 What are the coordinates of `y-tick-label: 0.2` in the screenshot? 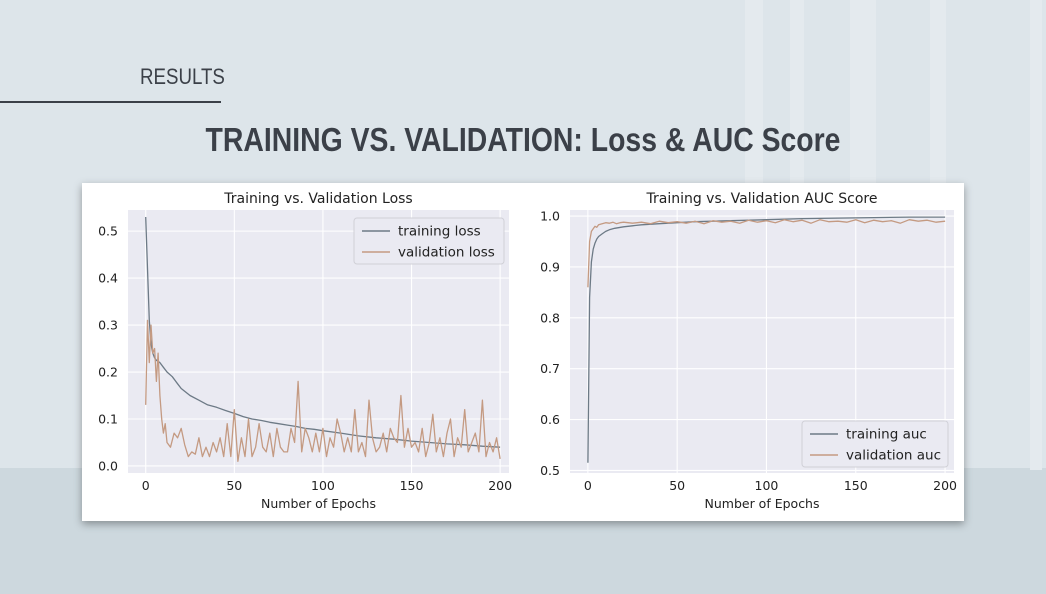 It's located at (108, 372).